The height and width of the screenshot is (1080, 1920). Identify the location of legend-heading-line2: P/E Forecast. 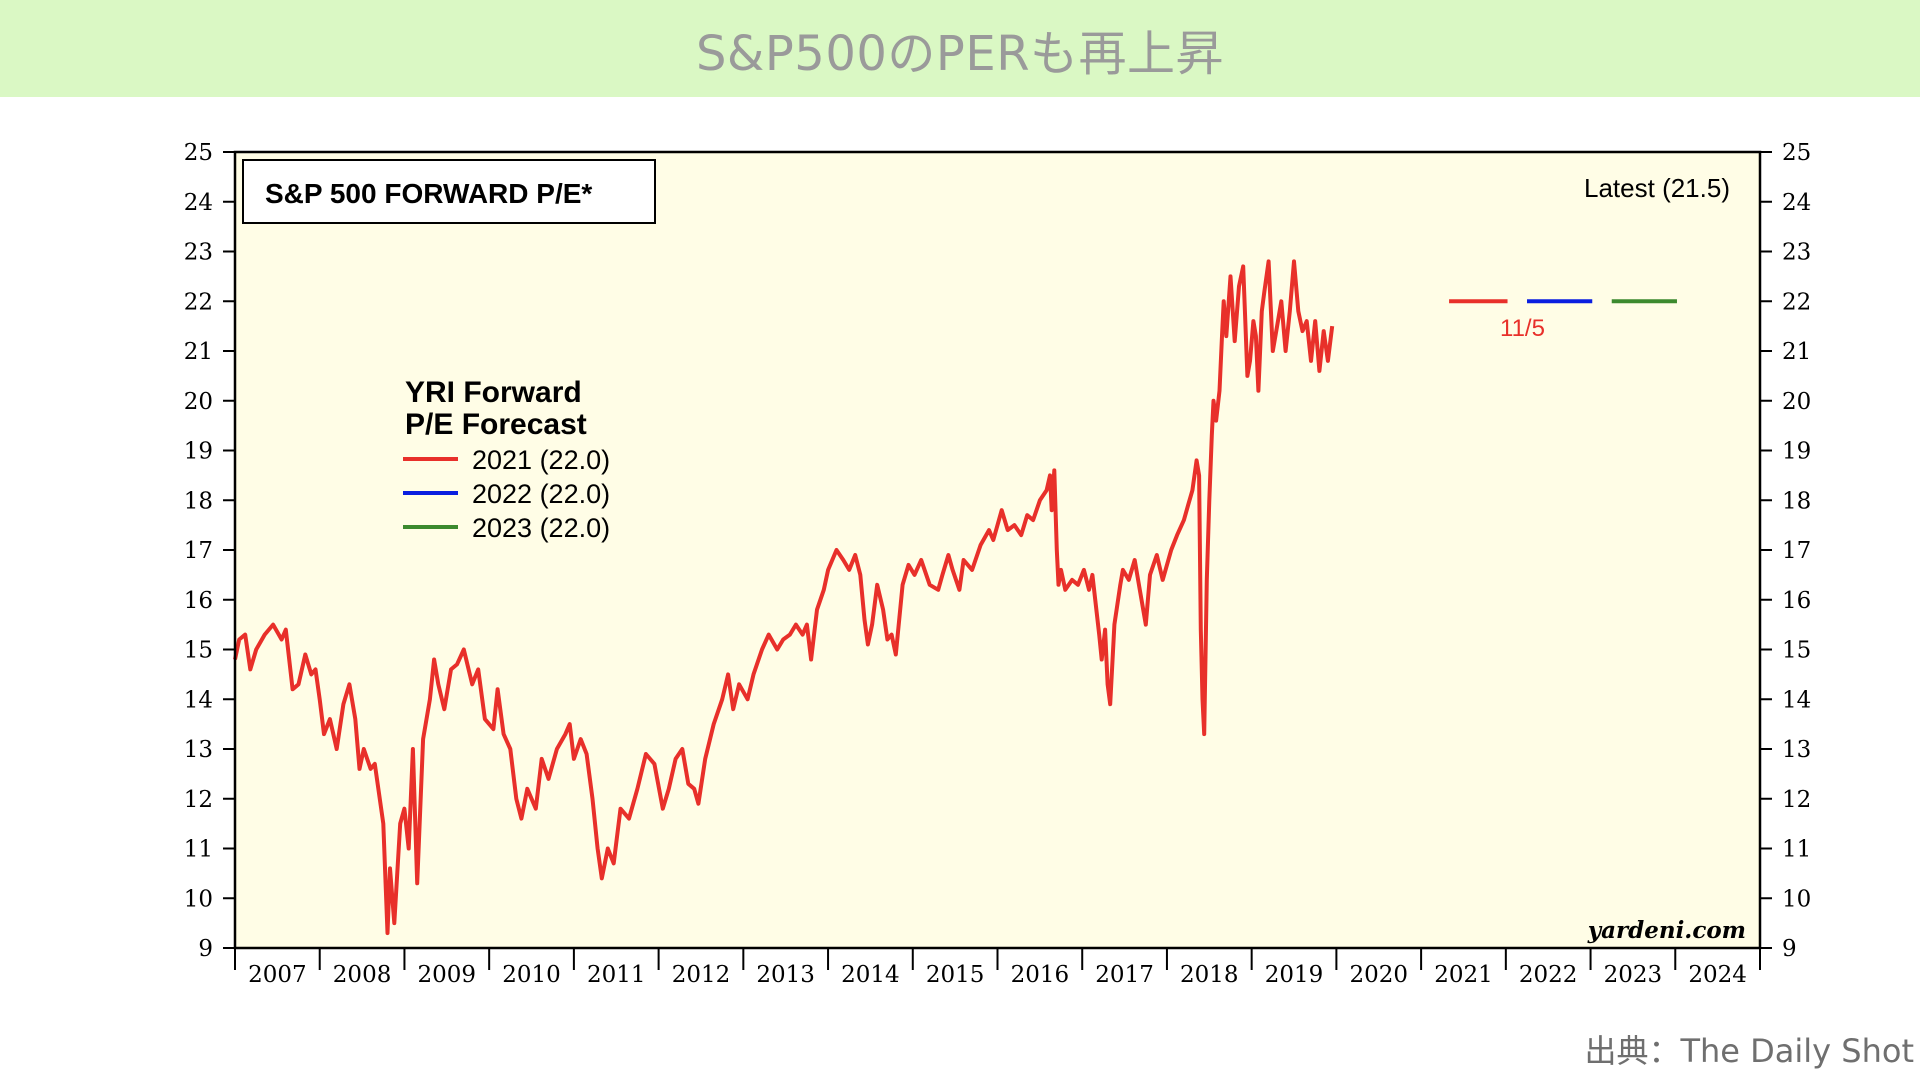
(496, 424).